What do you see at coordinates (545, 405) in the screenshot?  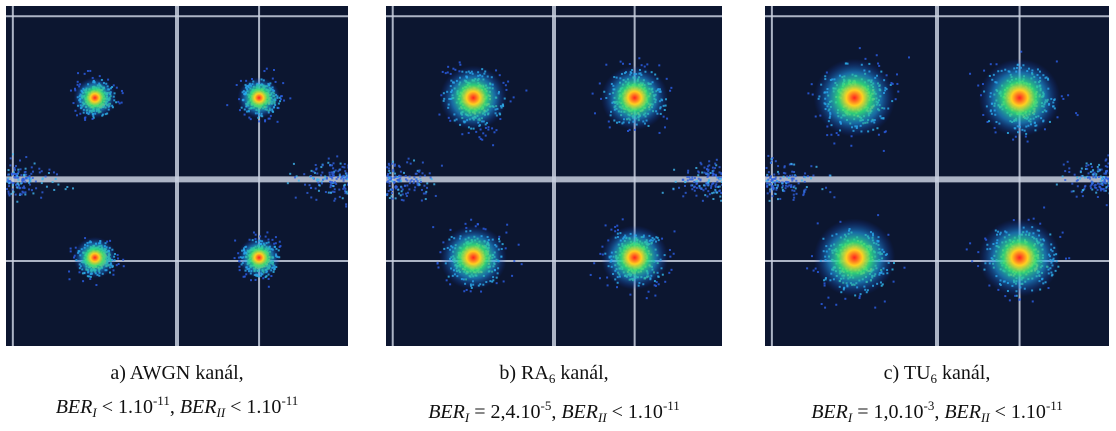 I see `caption-text: -5` at bounding box center [545, 405].